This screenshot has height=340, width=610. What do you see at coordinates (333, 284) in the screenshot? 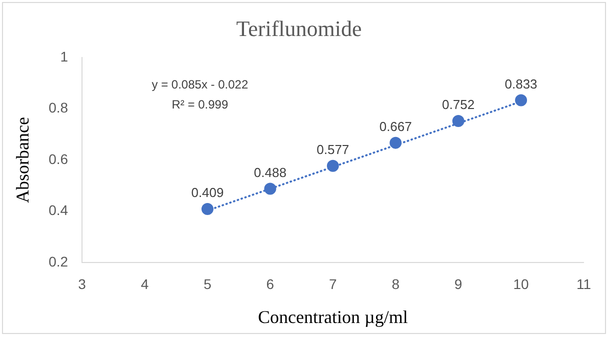
I see `x-tick-label: 7` at bounding box center [333, 284].